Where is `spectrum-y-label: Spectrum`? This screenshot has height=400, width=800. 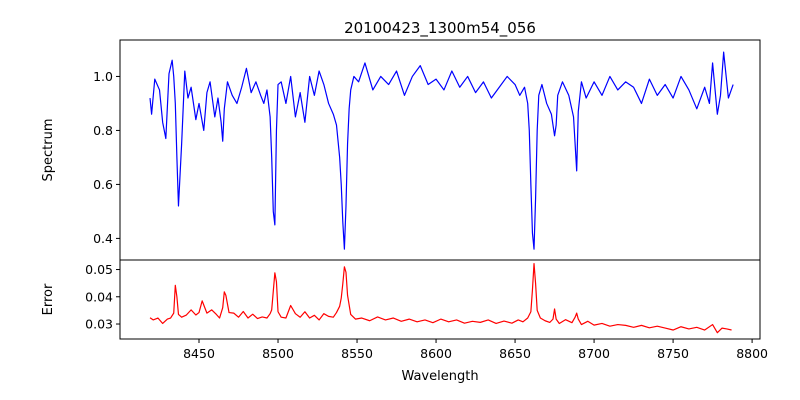 spectrum-y-label: Spectrum is located at coordinates (48, 150).